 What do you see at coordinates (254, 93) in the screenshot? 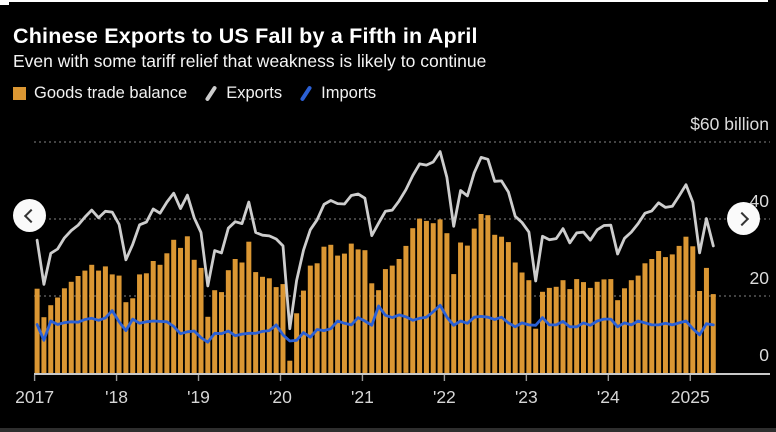
I see `legend-label: Exports` at bounding box center [254, 93].